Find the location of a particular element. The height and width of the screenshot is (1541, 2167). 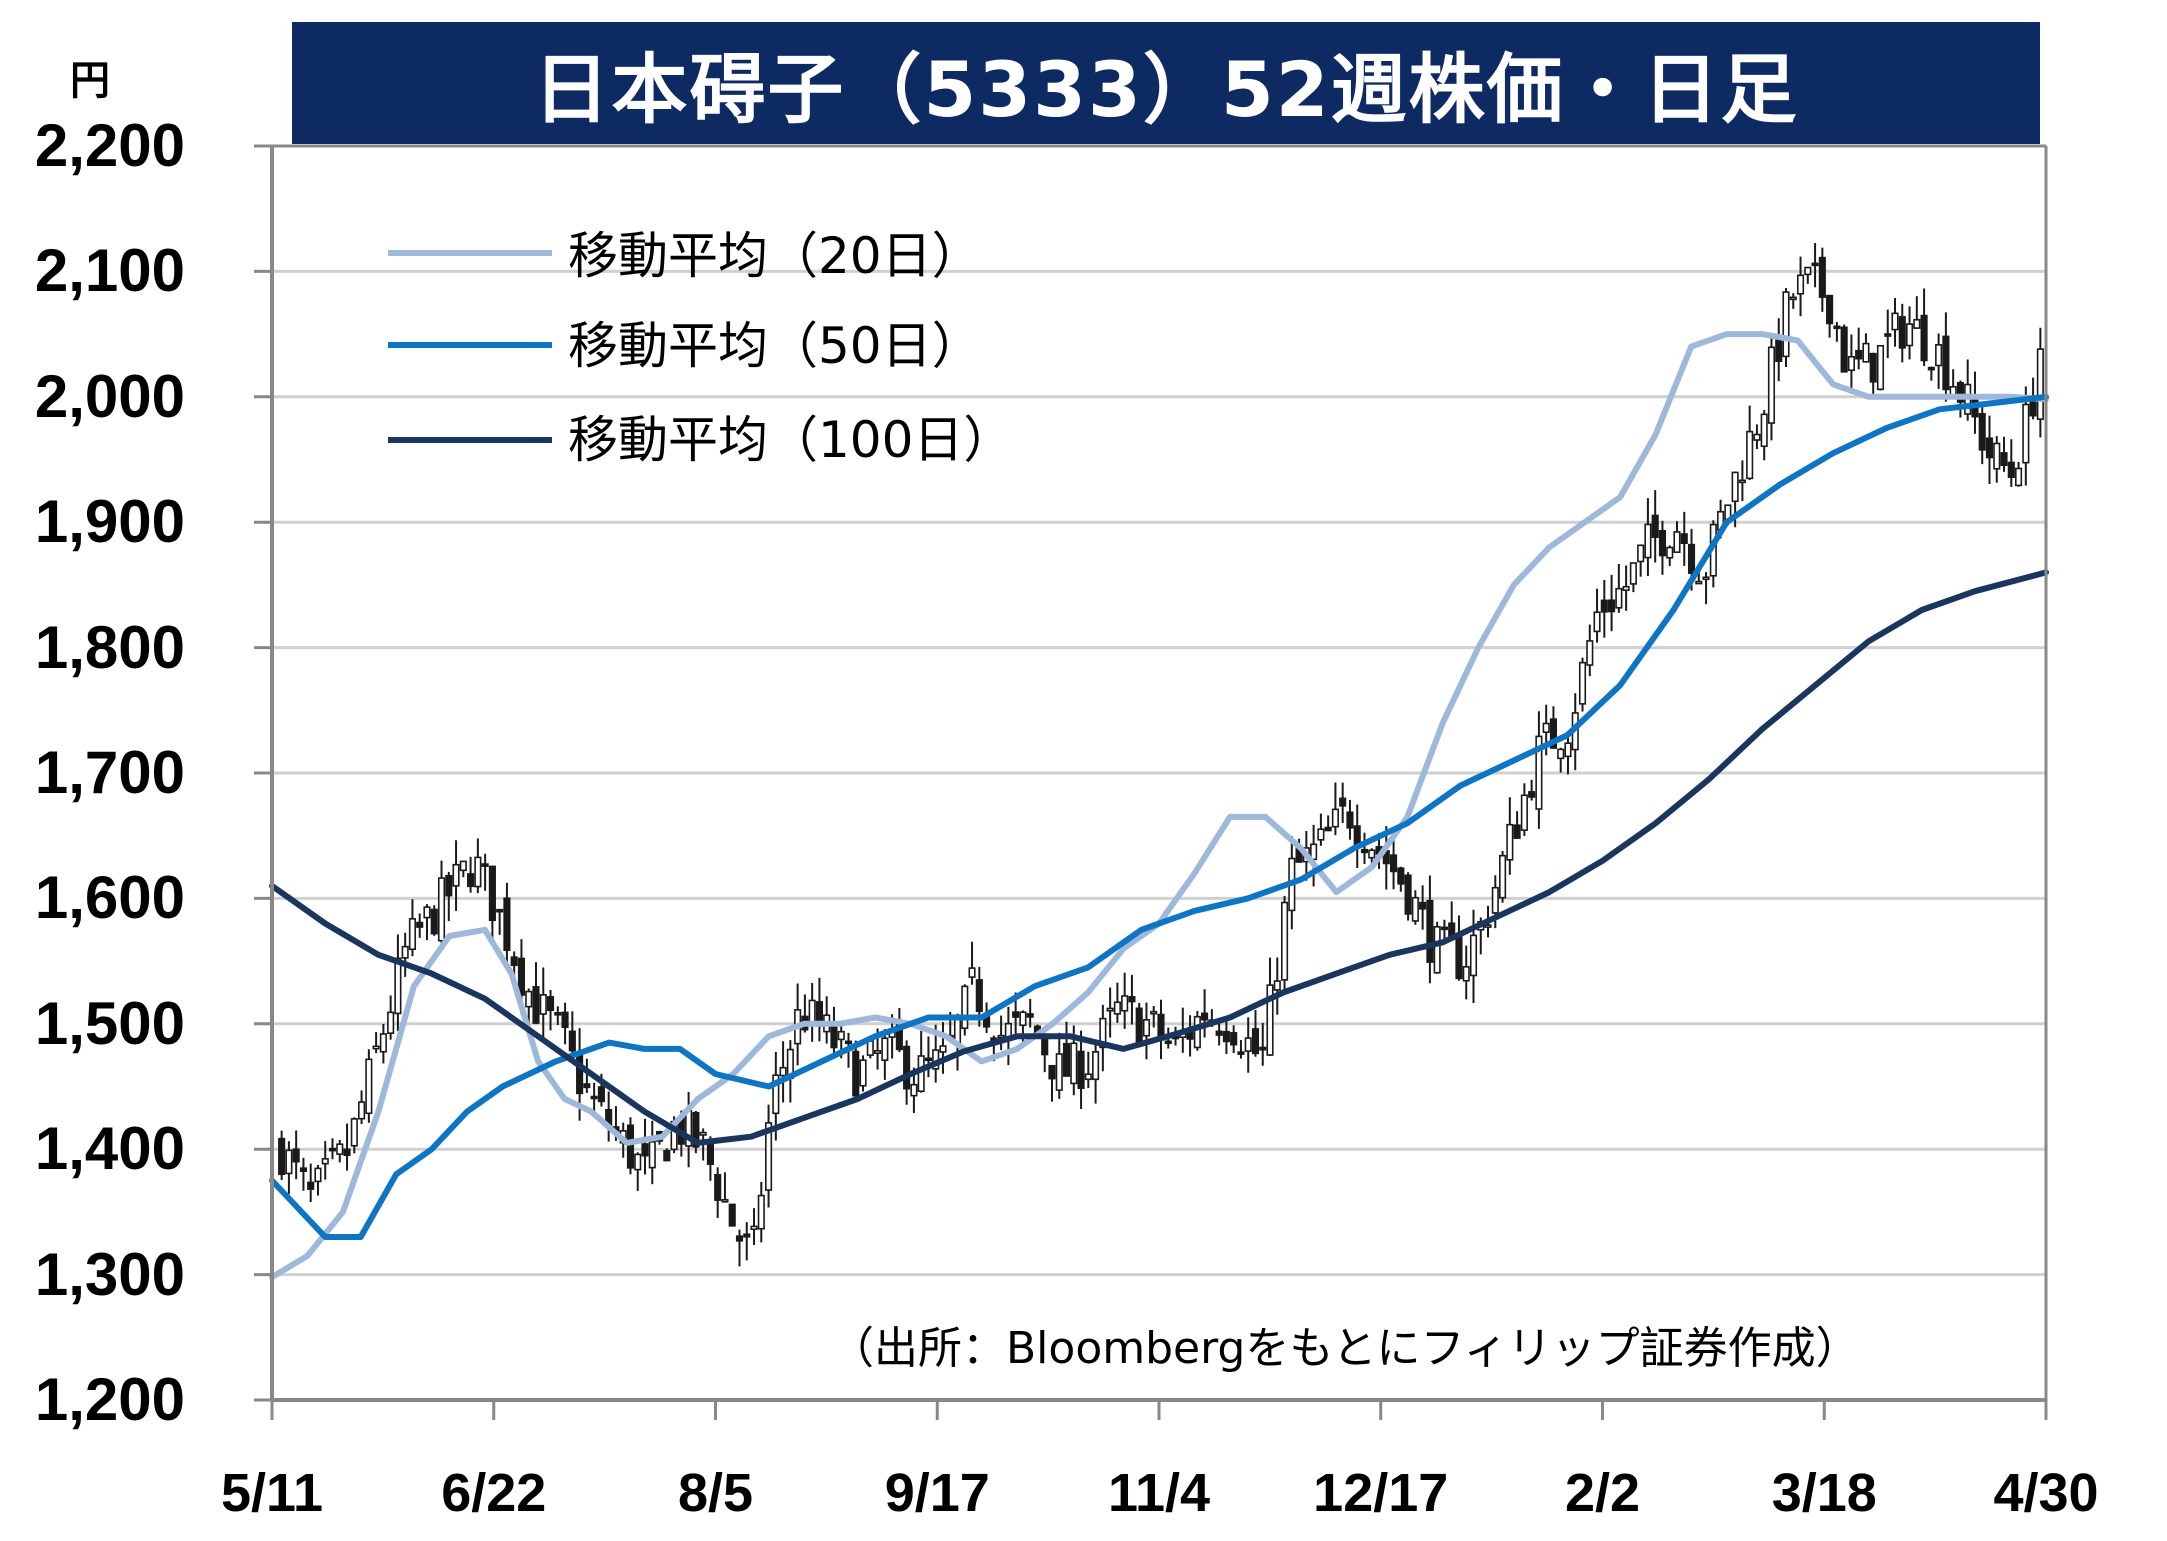

legend-label-ma20: 移動平均（20日） is located at coordinates (775, 256).